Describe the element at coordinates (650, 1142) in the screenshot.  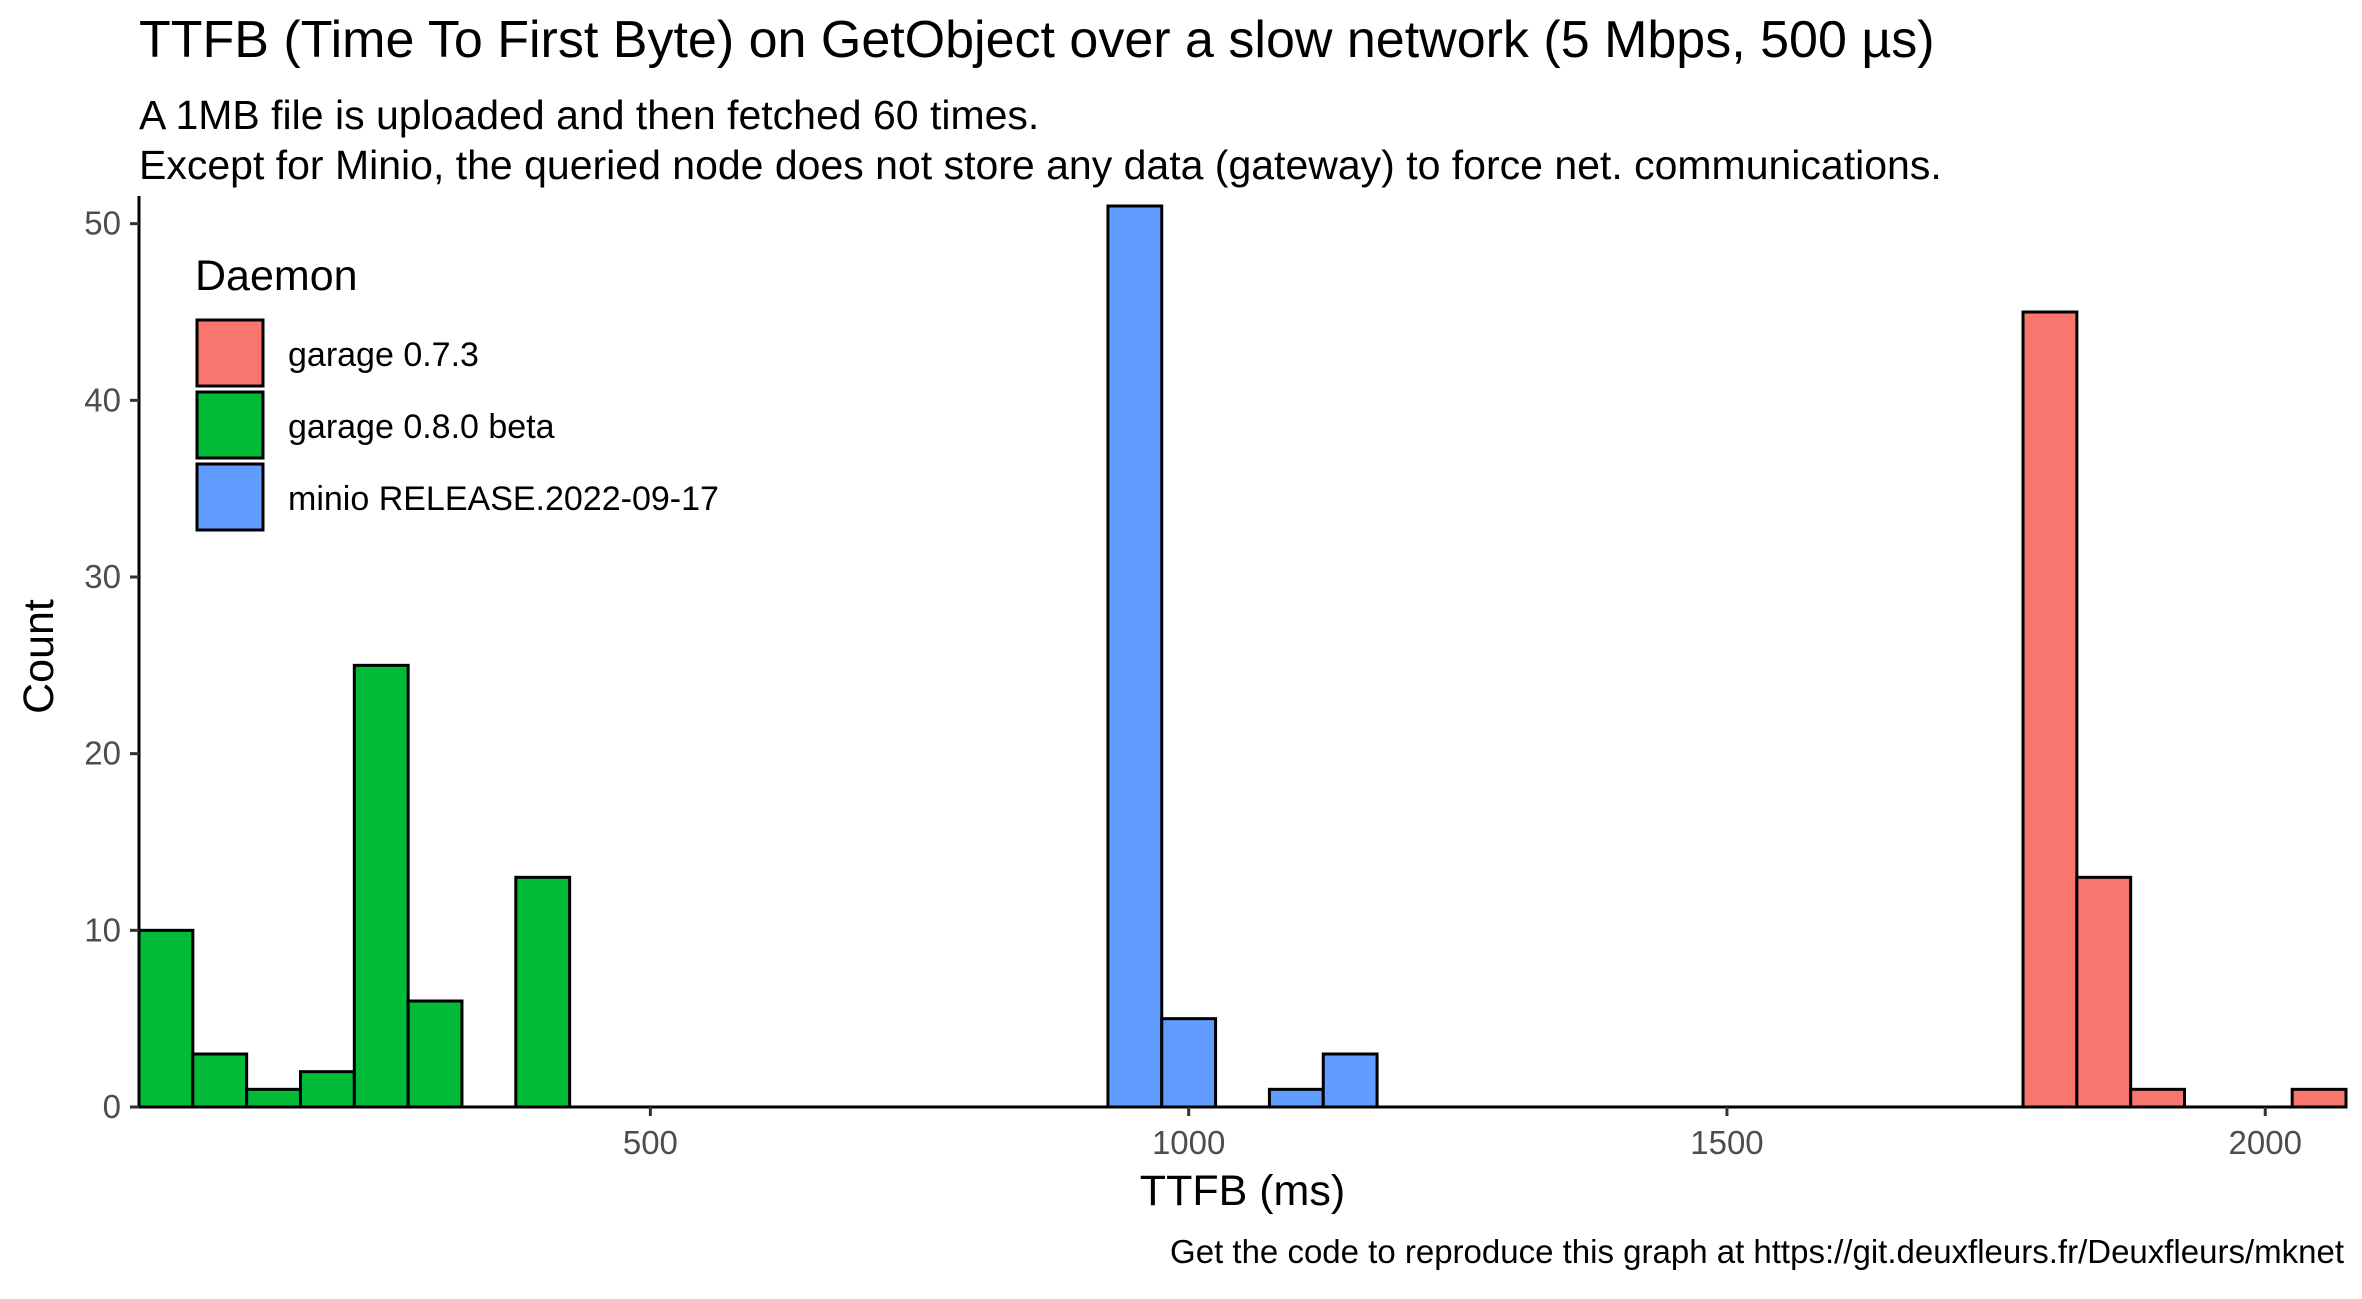
I see `x-tick-label-0: 500` at that location.